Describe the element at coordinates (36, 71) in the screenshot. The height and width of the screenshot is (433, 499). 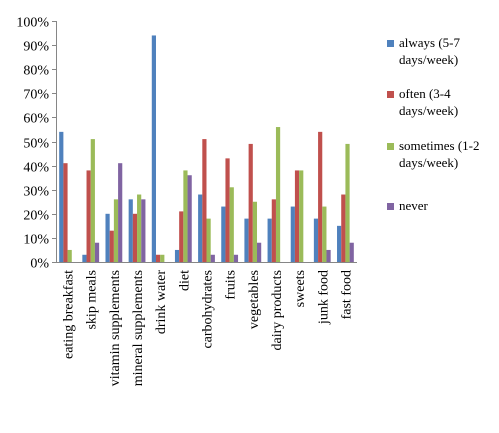
I see `y-tick-label: 80%` at that location.